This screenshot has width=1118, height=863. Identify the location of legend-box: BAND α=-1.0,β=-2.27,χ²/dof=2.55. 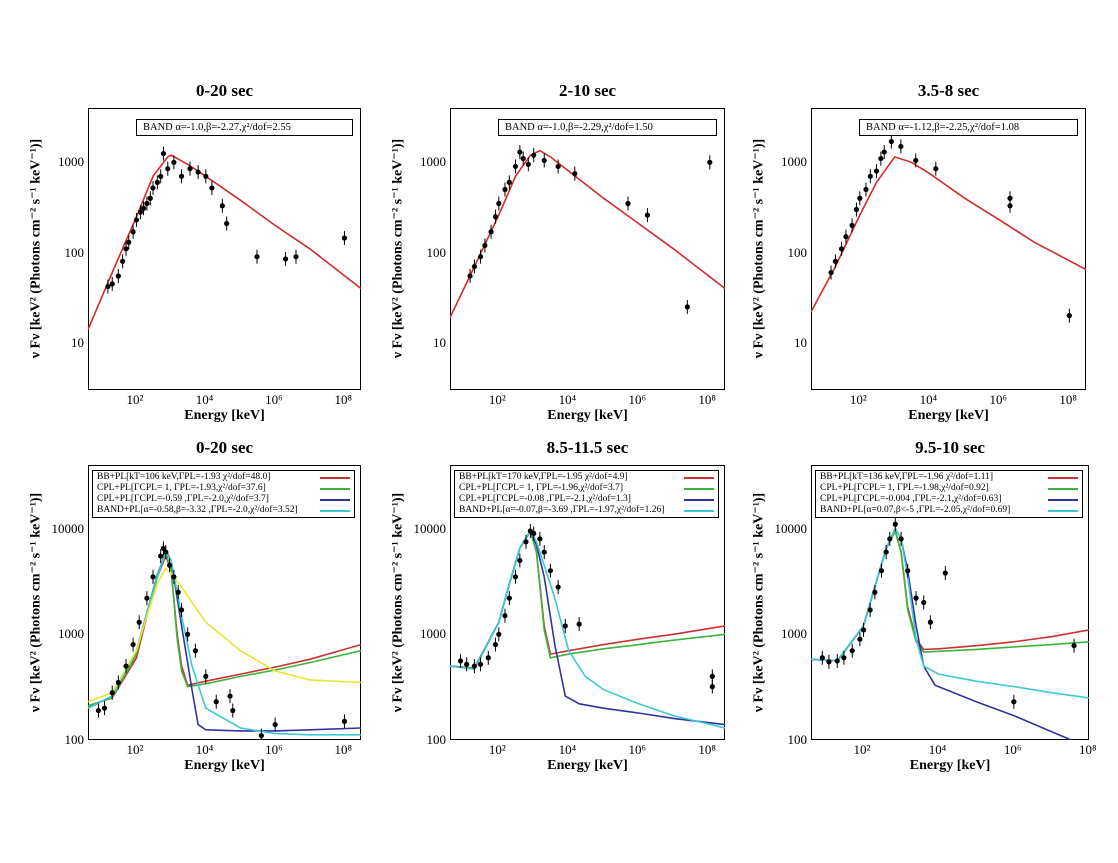
(244, 127).